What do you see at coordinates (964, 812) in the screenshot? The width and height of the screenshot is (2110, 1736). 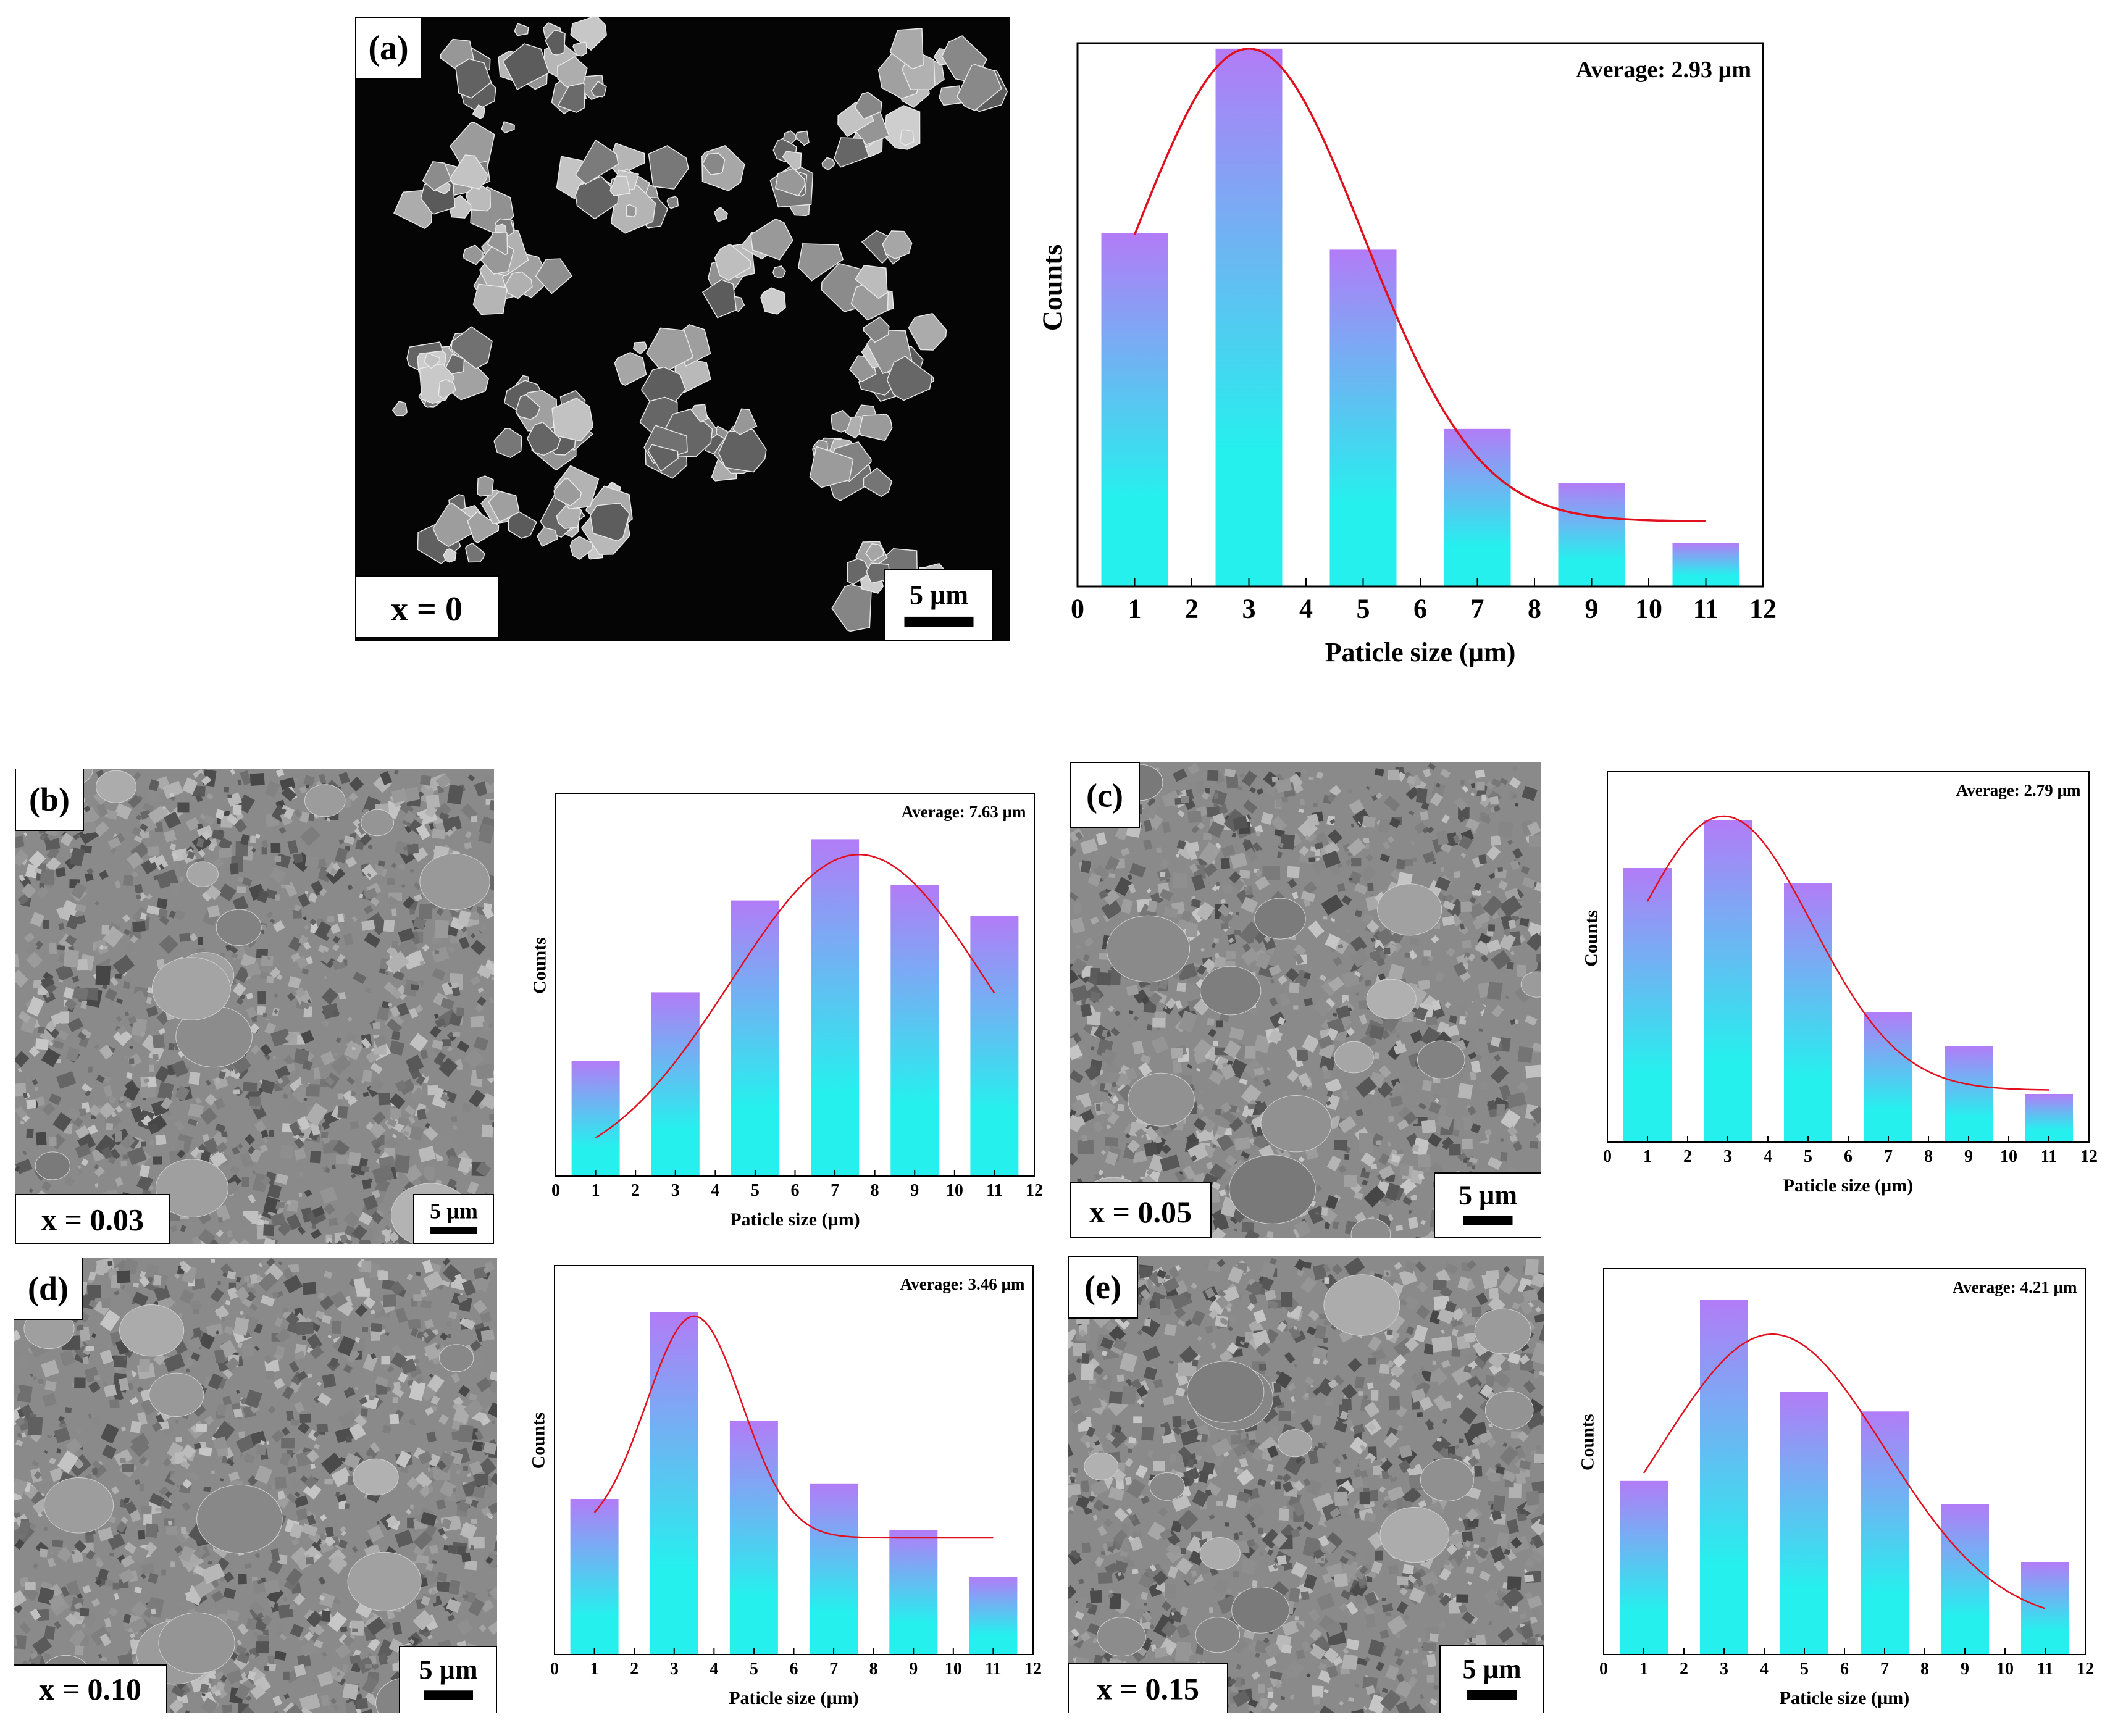 I see `average-label: Average: 7.63 µm` at bounding box center [964, 812].